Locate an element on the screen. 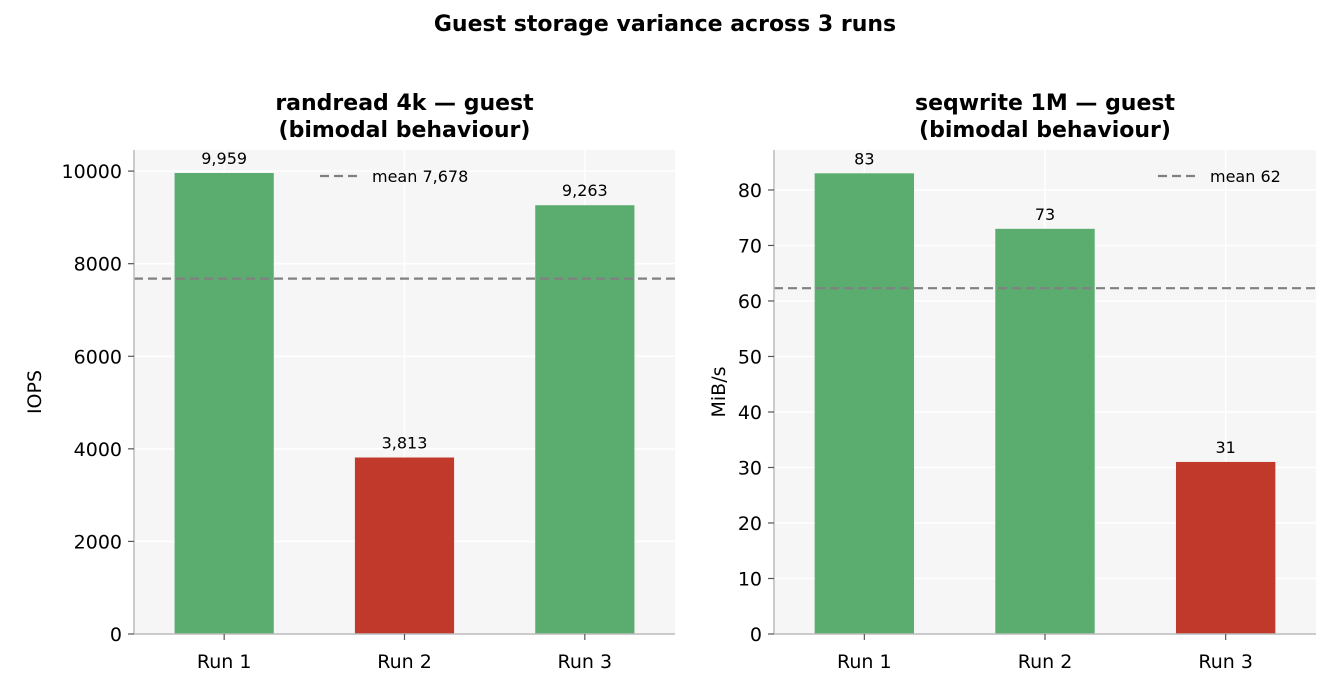 The image size is (1330, 687). bar-value-label: 3,813 is located at coordinates (405, 442).